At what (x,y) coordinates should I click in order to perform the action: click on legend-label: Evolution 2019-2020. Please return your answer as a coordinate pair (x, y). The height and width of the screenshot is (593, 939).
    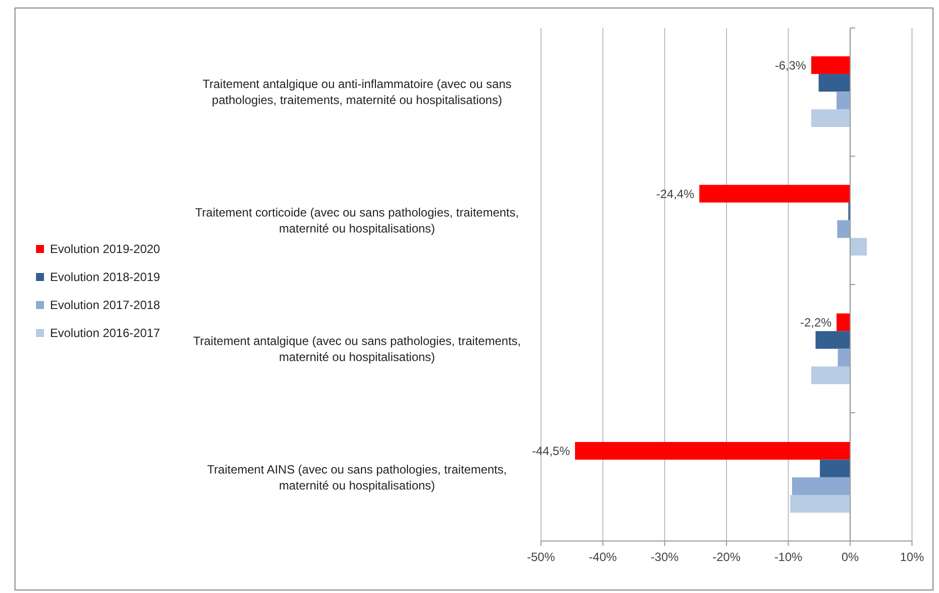
    Looking at the image, I should click on (105, 249).